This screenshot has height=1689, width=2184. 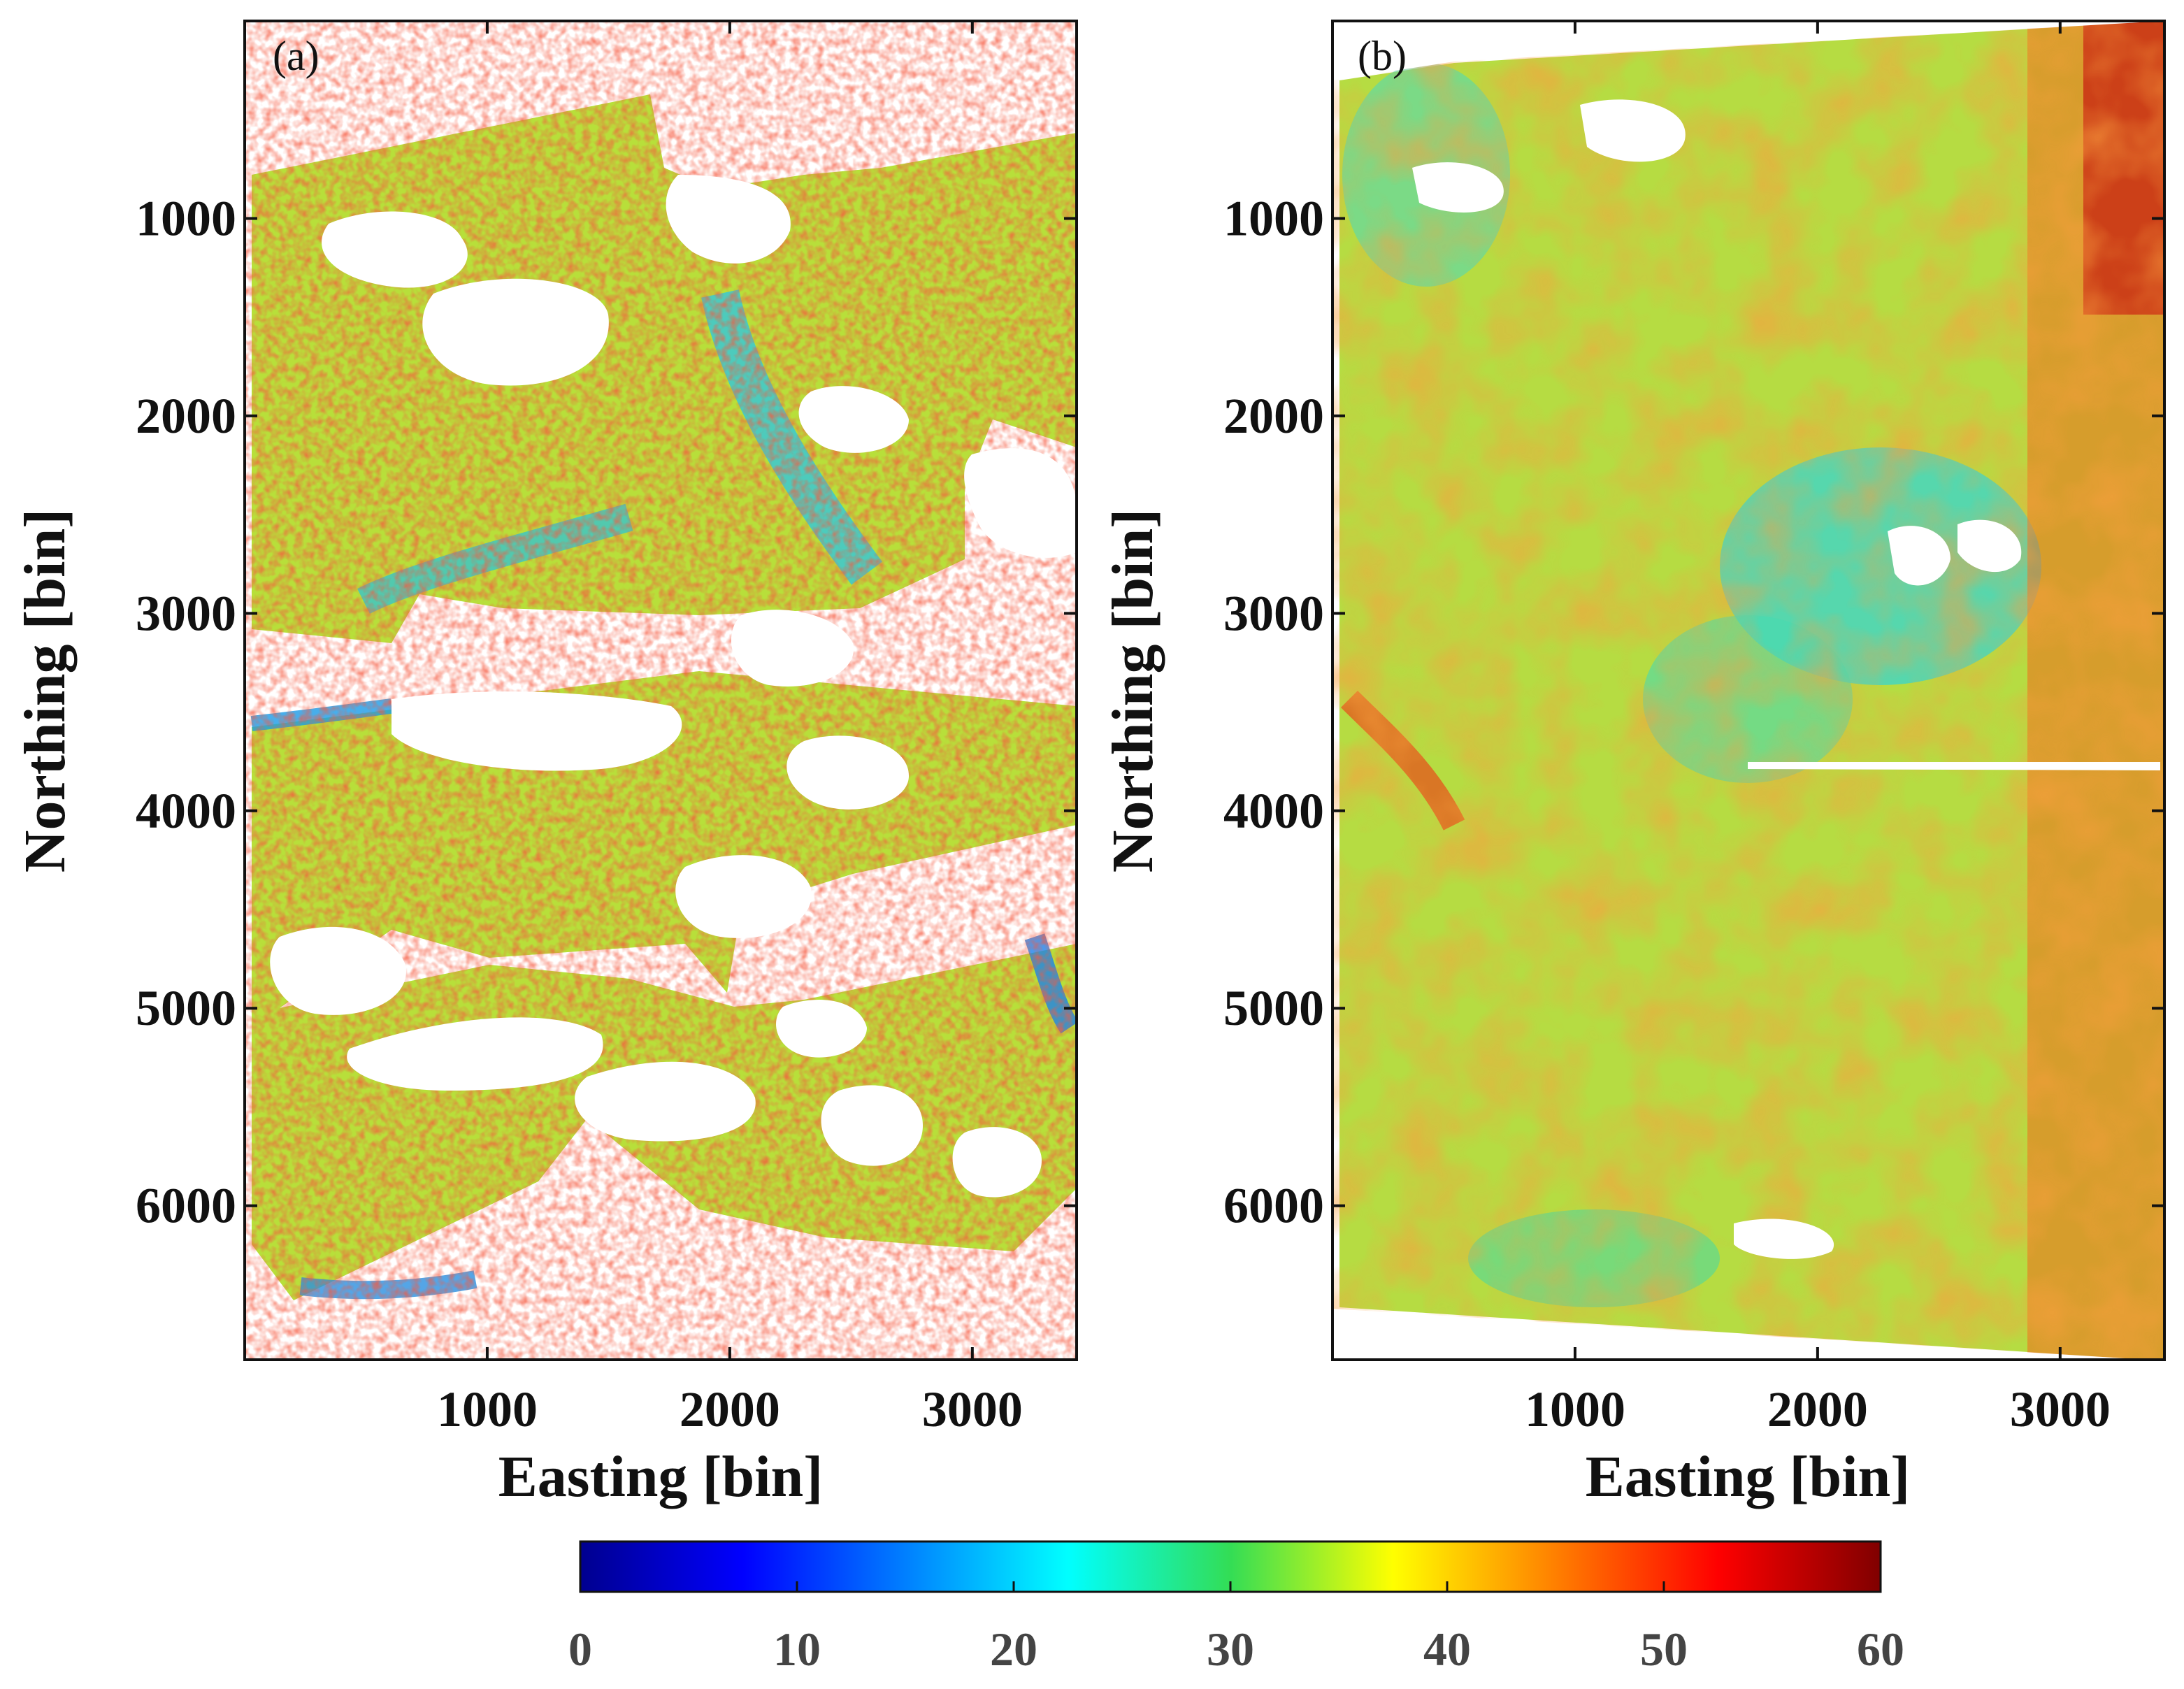 What do you see at coordinates (1273, 218) in the screenshot?
I see `panel-b-ytick-label: 1000` at bounding box center [1273, 218].